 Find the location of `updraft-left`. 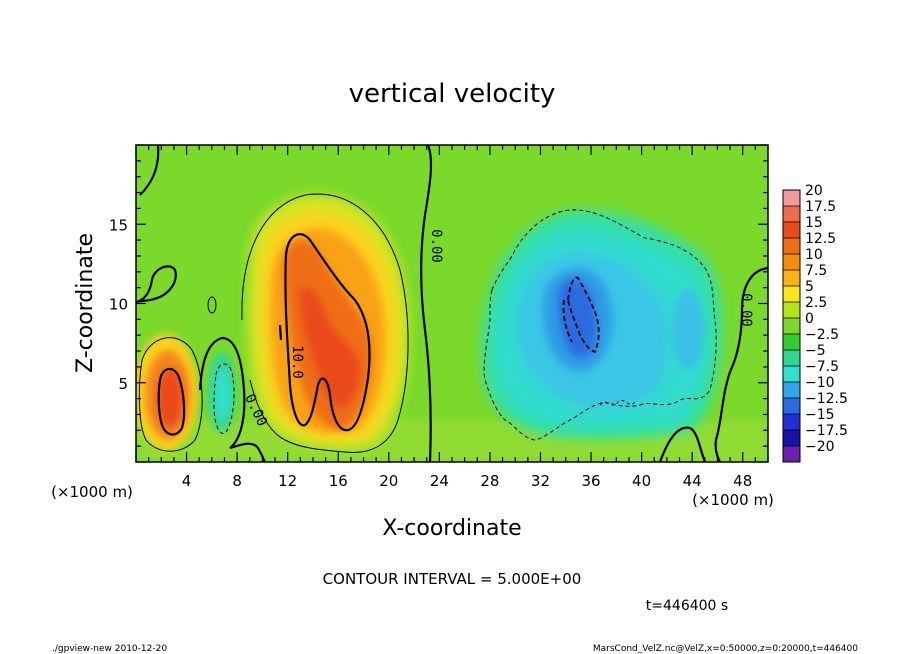

updraft-left is located at coordinates (167, 392).